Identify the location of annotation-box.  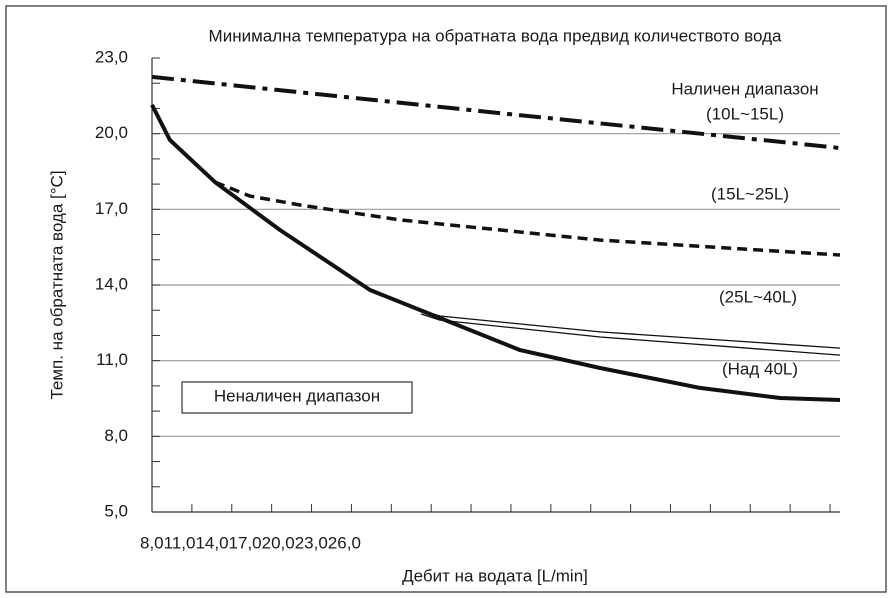
(297, 397).